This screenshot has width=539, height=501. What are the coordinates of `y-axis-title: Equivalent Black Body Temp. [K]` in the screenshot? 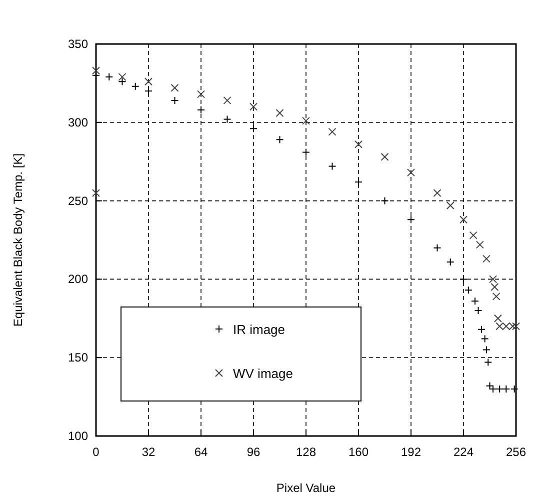 It's located at (18, 240).